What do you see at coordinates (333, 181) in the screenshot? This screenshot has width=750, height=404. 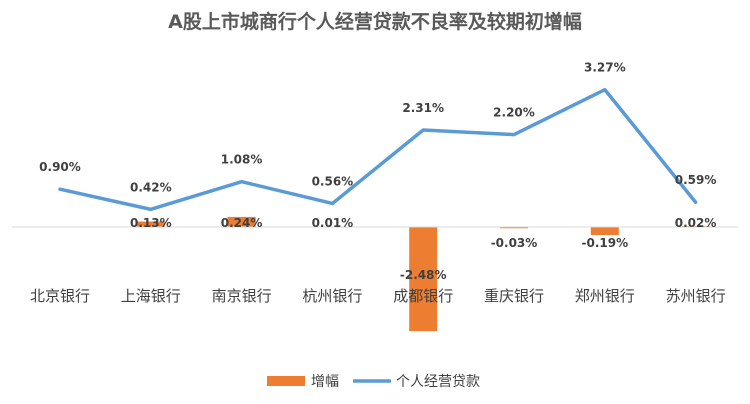 I see `line-label-4: 0.56%` at bounding box center [333, 181].